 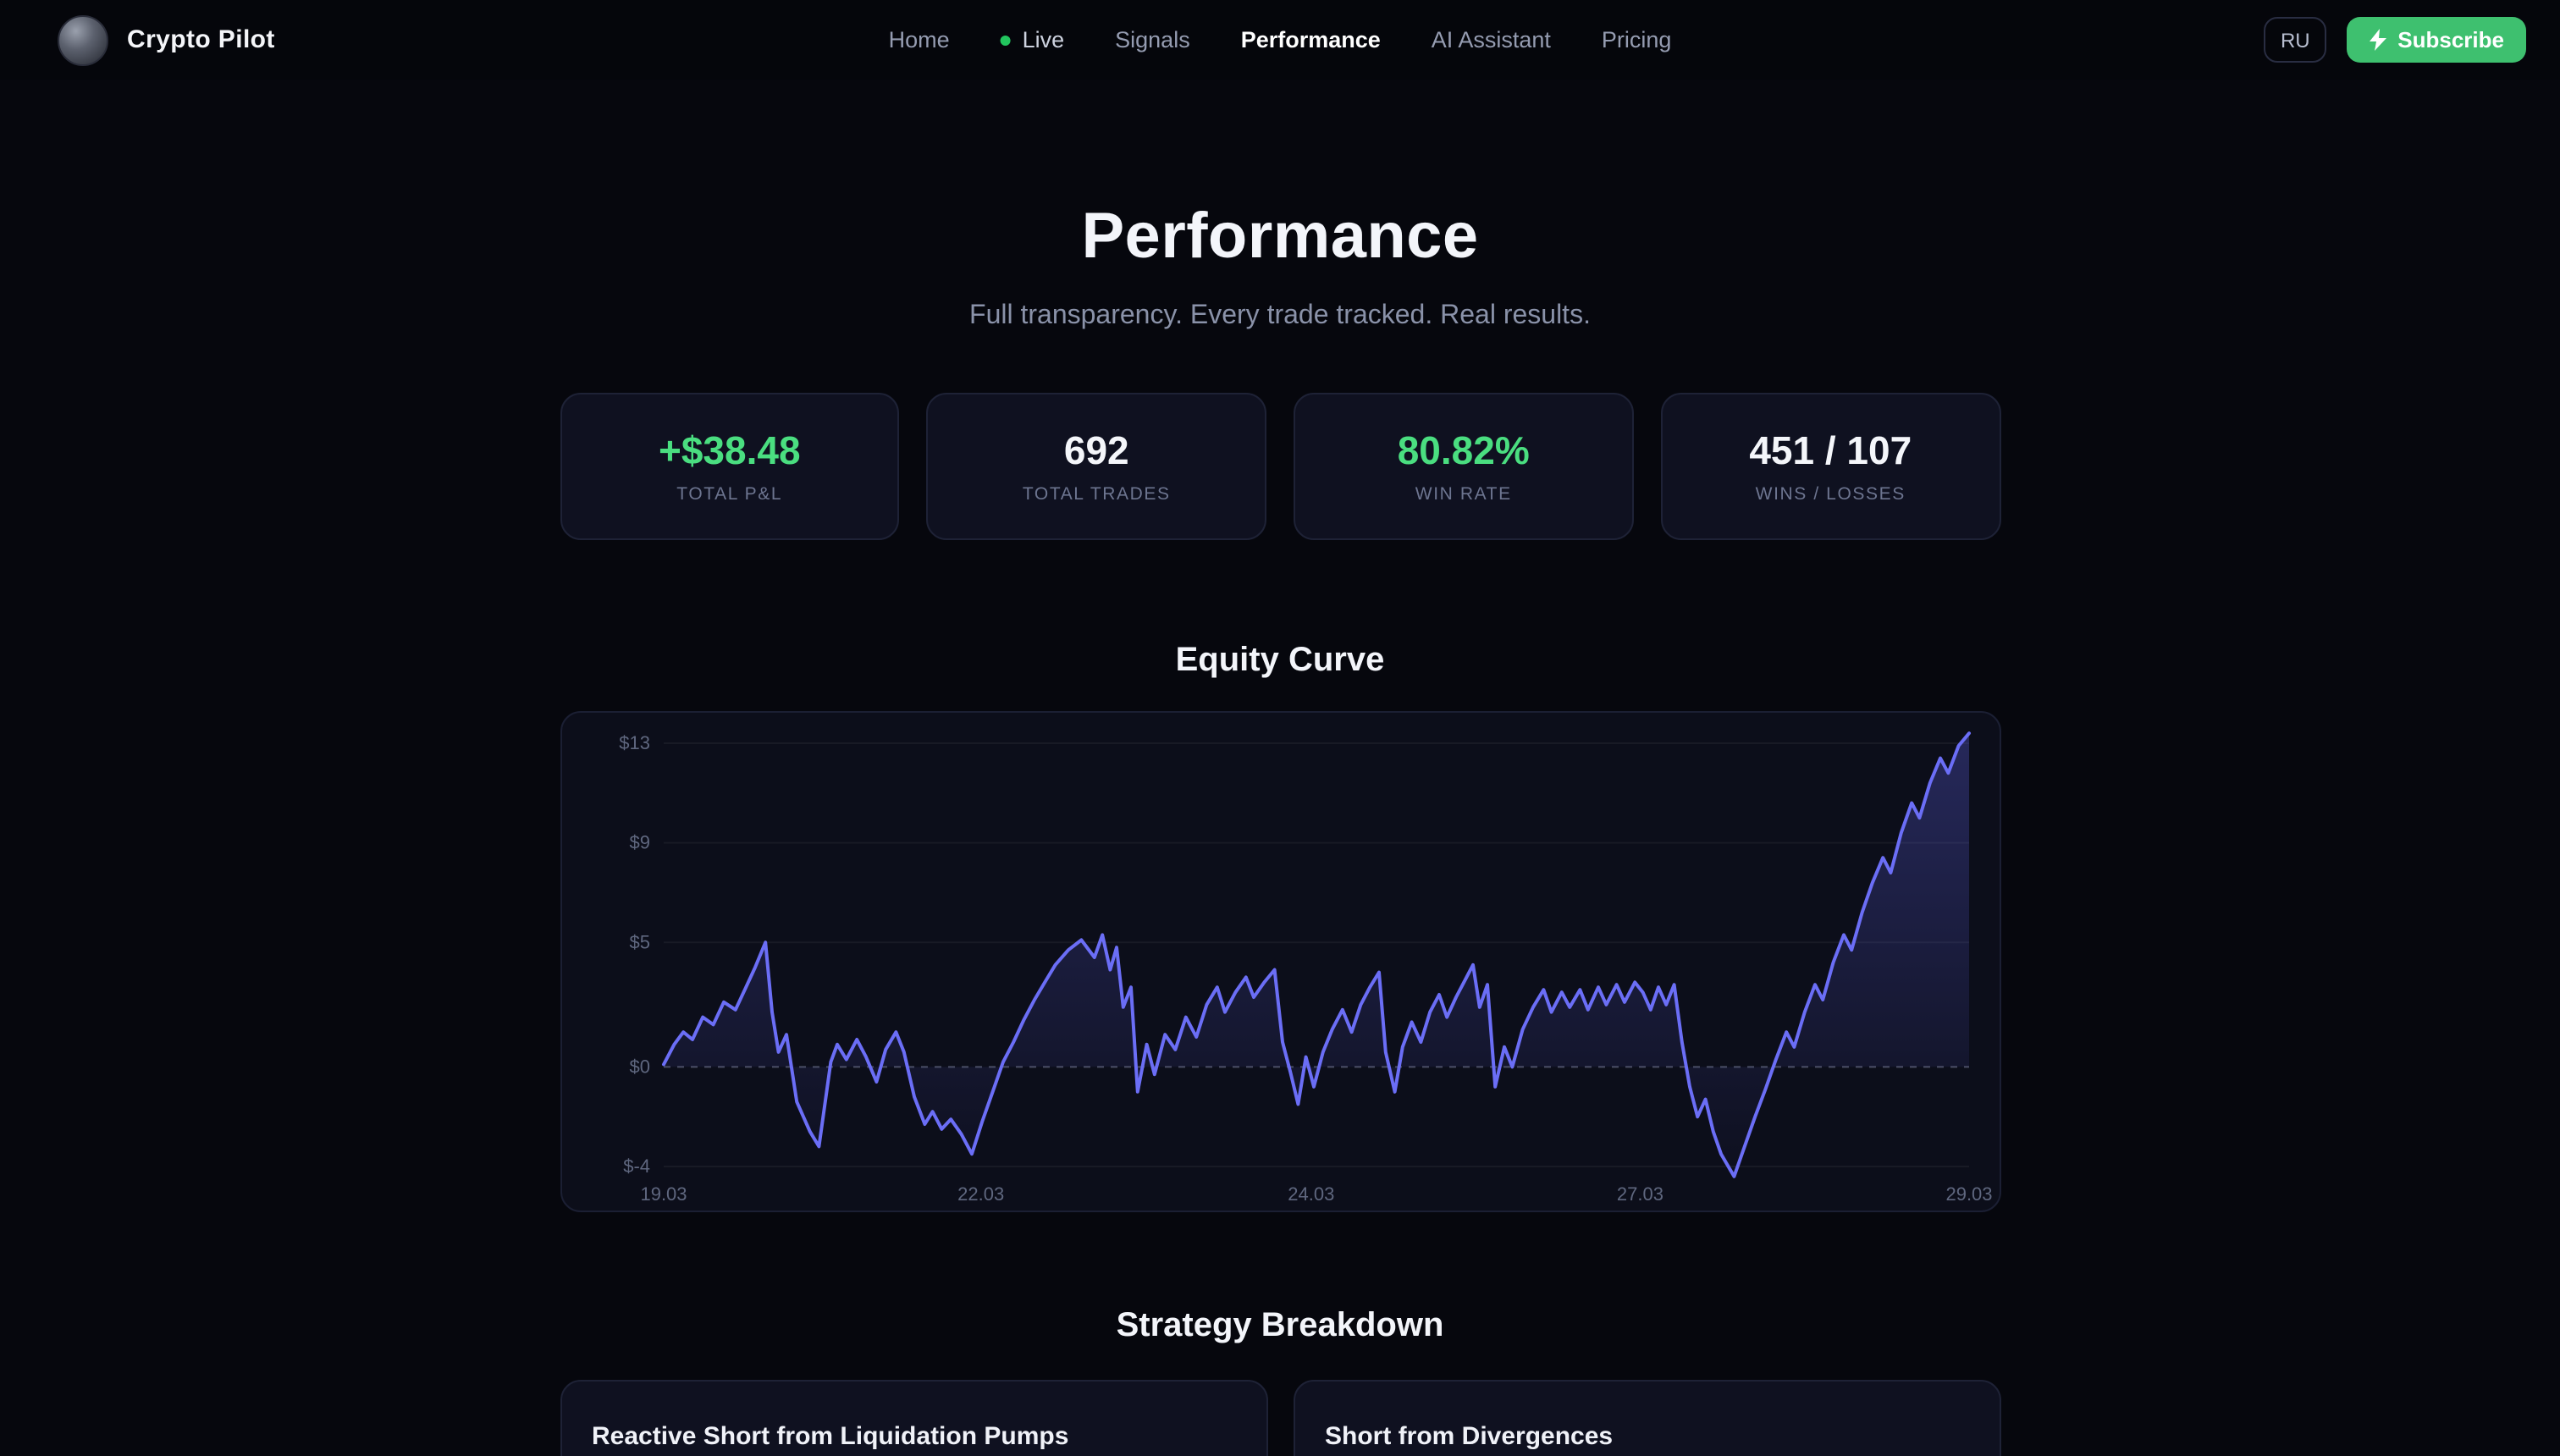 I want to click on subscribe-label: Subscribe, so click(x=2450, y=39).